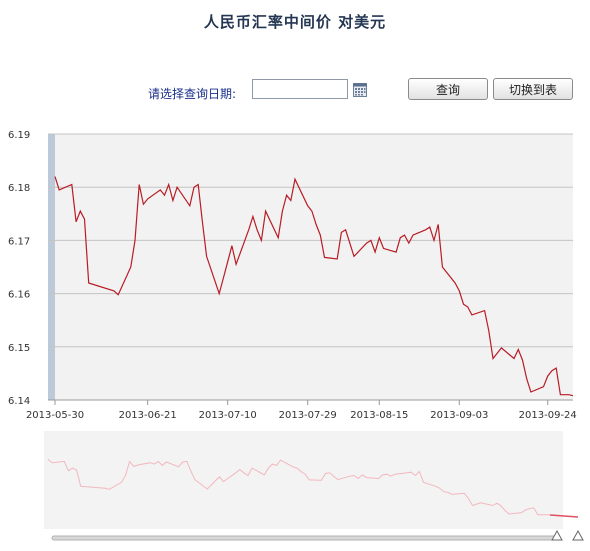 The width and height of the screenshot is (590, 551). I want to click on scroll-handle-right-icon, so click(578, 535).